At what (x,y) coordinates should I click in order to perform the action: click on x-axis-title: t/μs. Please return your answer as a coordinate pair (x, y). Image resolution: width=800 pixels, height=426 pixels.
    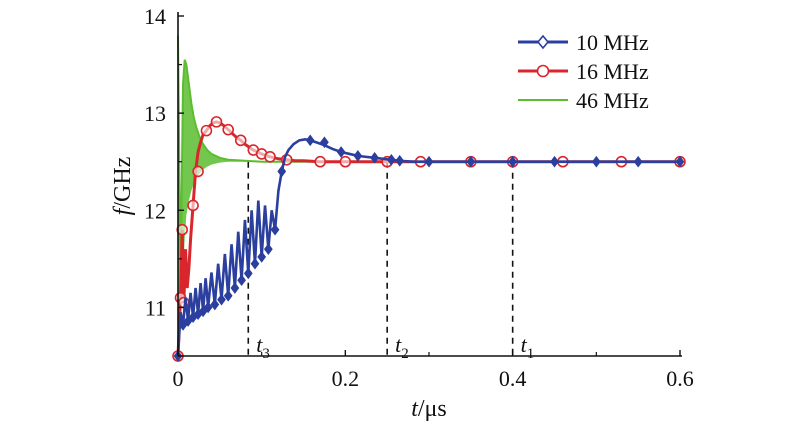
    Looking at the image, I should click on (429, 409).